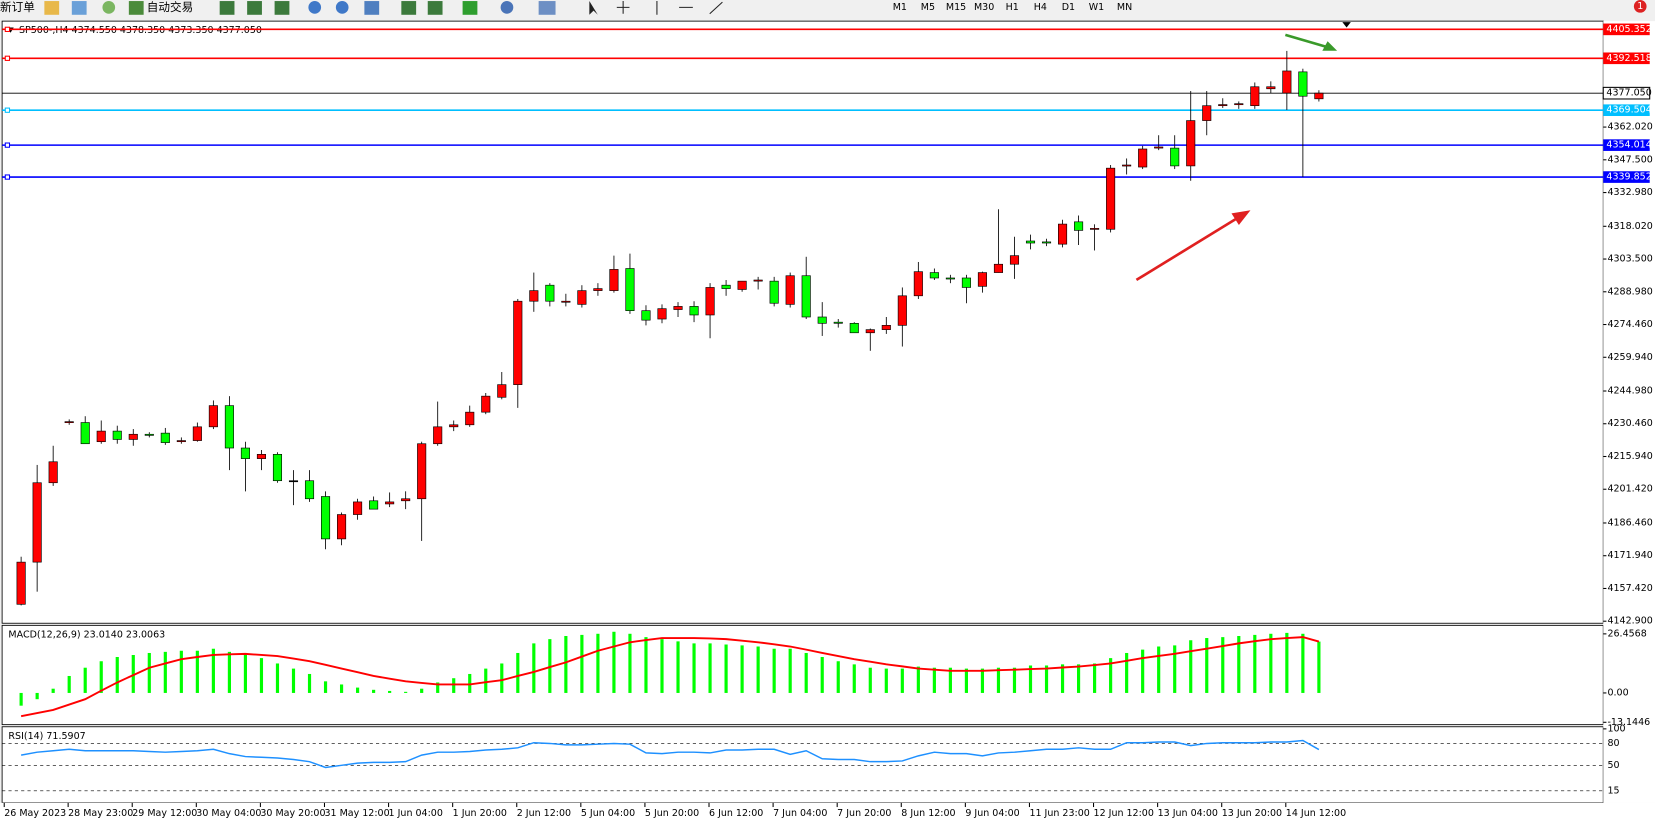 This screenshot has height=825, width=1655. Describe the element at coordinates (928, 813) in the screenshot. I see `time-label: 8 Jun 12:00` at that location.